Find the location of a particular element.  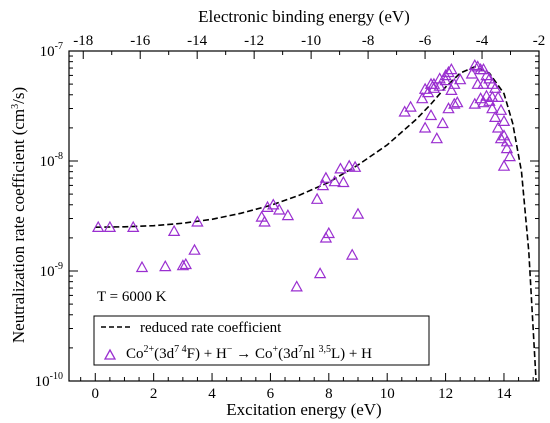

x-axis-title: Excitation energy (eV) is located at coordinates (303, 409).